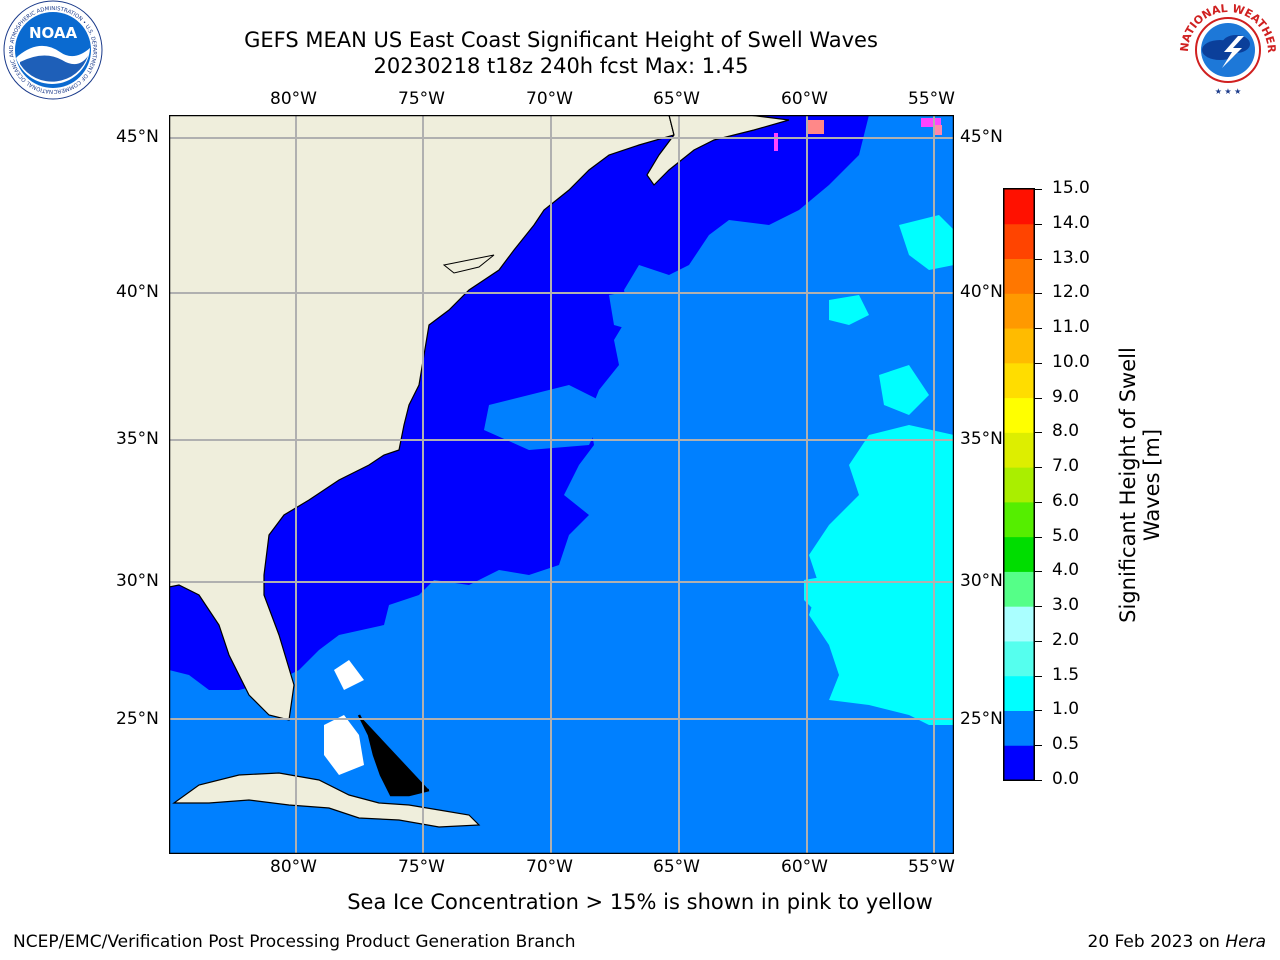 The image size is (1280, 960). What do you see at coordinates (549, 867) in the screenshot?
I see `lon-tick-bottom: 70°W` at bounding box center [549, 867].